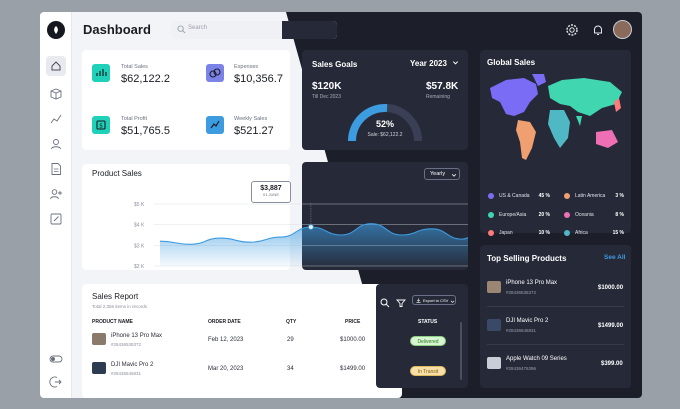 Image resolution: width=680 pixels, height=409 pixels. Describe the element at coordinates (335, 64) in the screenshot. I see `sales-goals-title: Sales Goals` at that location.